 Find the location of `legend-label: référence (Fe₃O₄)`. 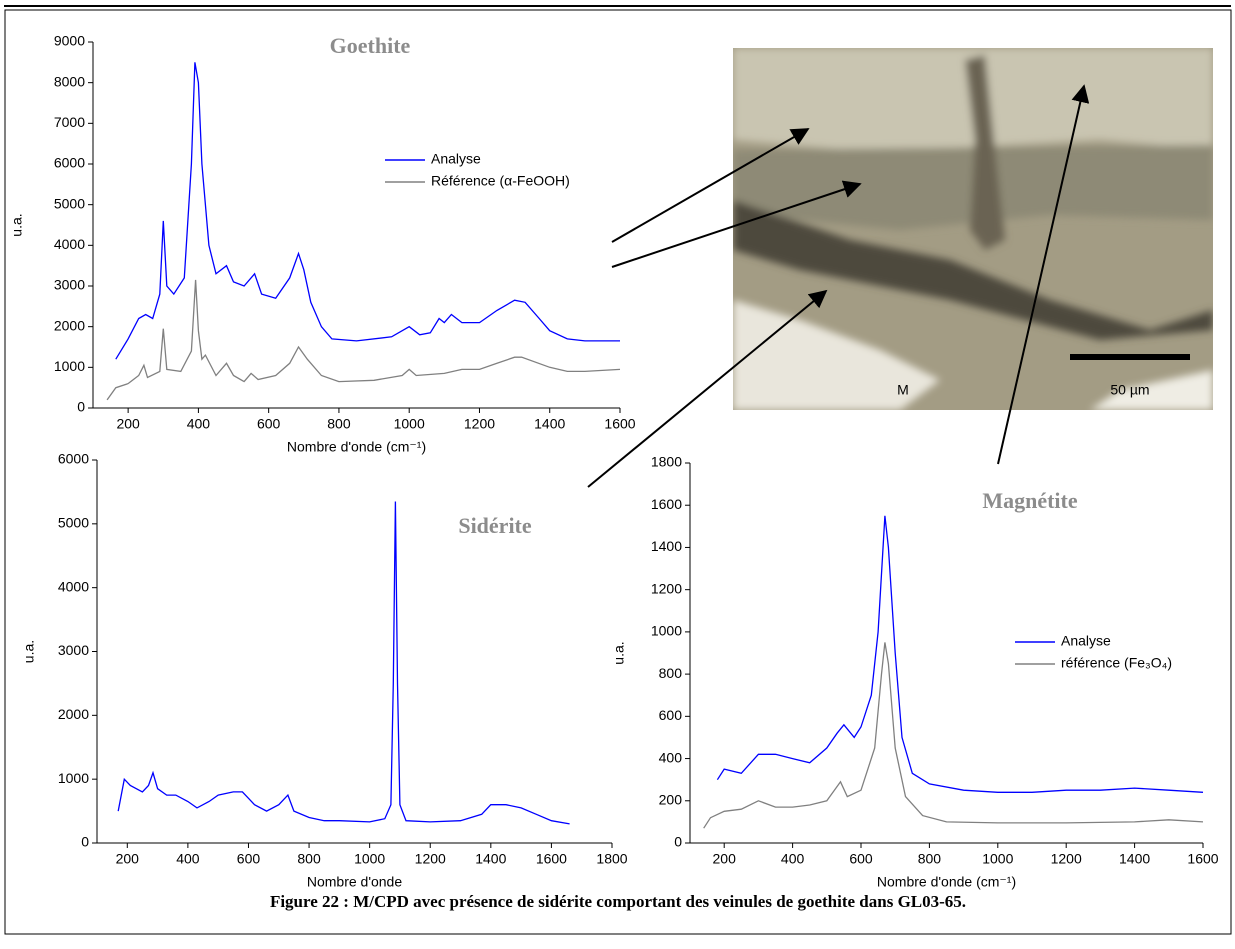

legend-label: référence (Fe₃O₄) is located at coordinates (1116, 663).